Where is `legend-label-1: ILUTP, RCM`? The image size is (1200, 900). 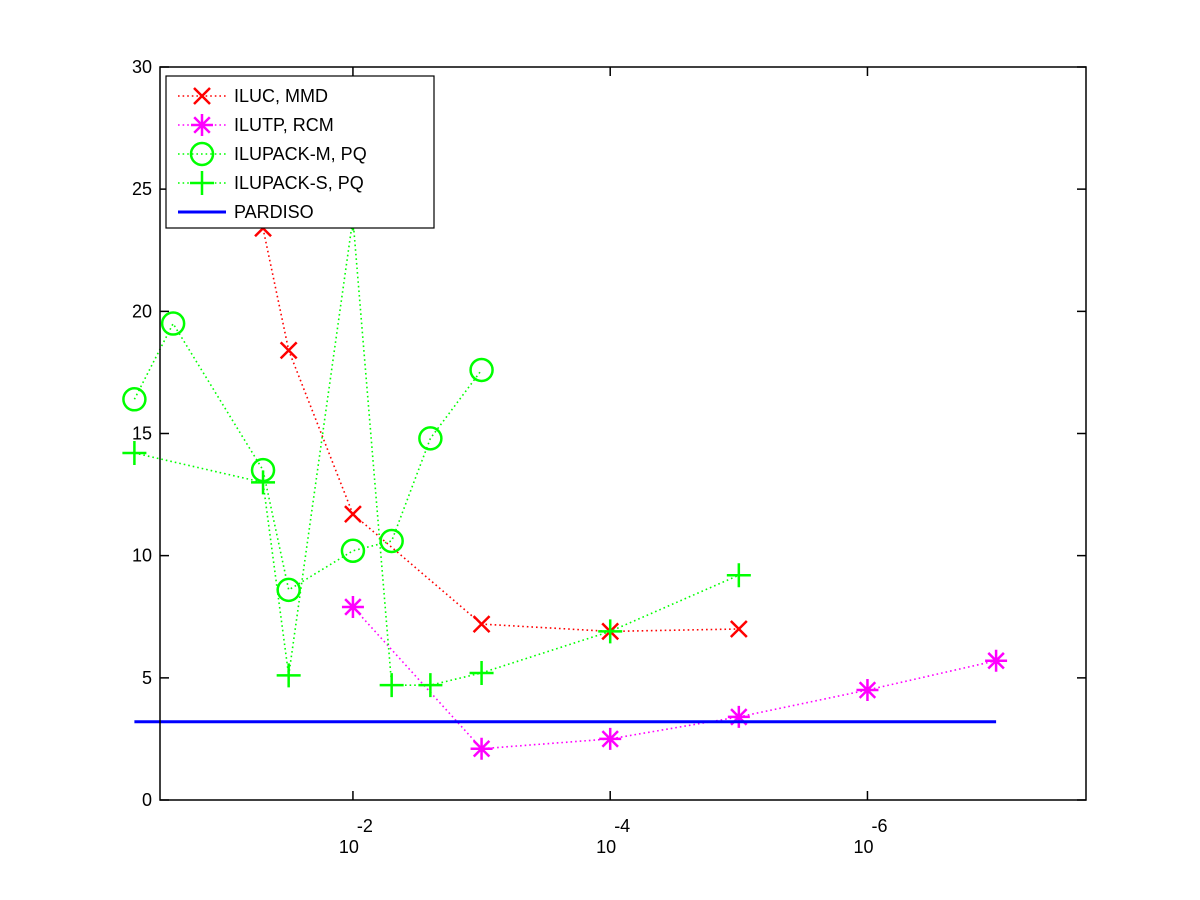
legend-label-1: ILUTP, RCM is located at coordinates (284, 125).